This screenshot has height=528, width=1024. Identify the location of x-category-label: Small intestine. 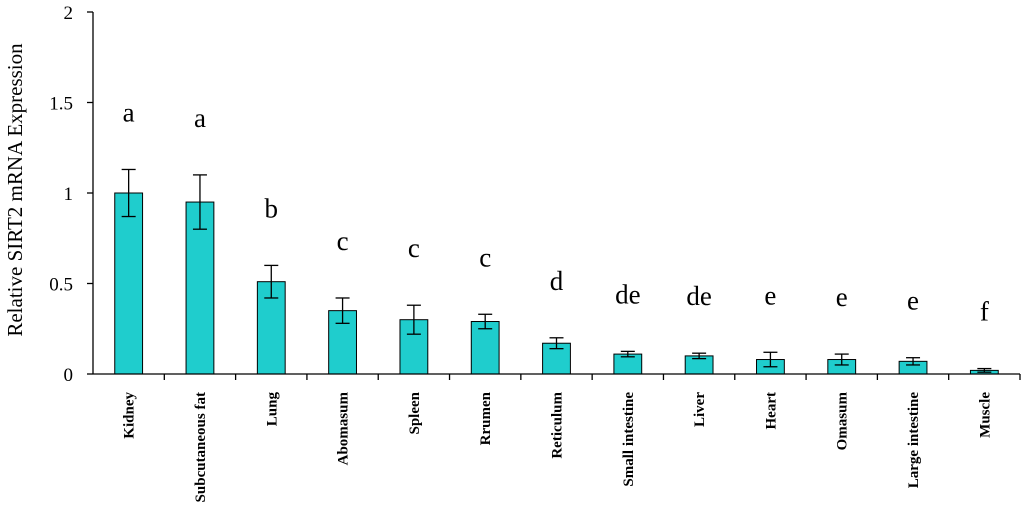
(629, 439).